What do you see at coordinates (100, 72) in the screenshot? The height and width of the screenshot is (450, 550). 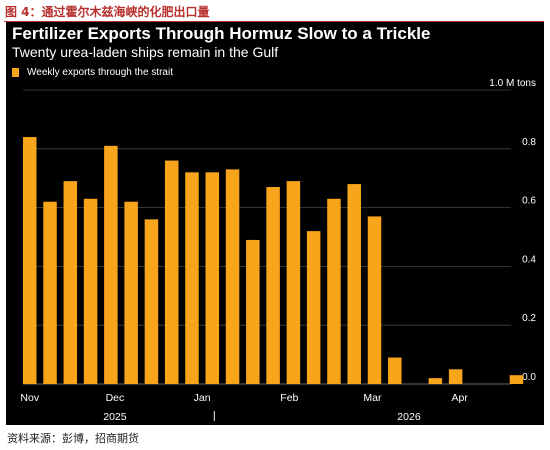 I see `legend-label: Weekly exports through the strait` at bounding box center [100, 72].